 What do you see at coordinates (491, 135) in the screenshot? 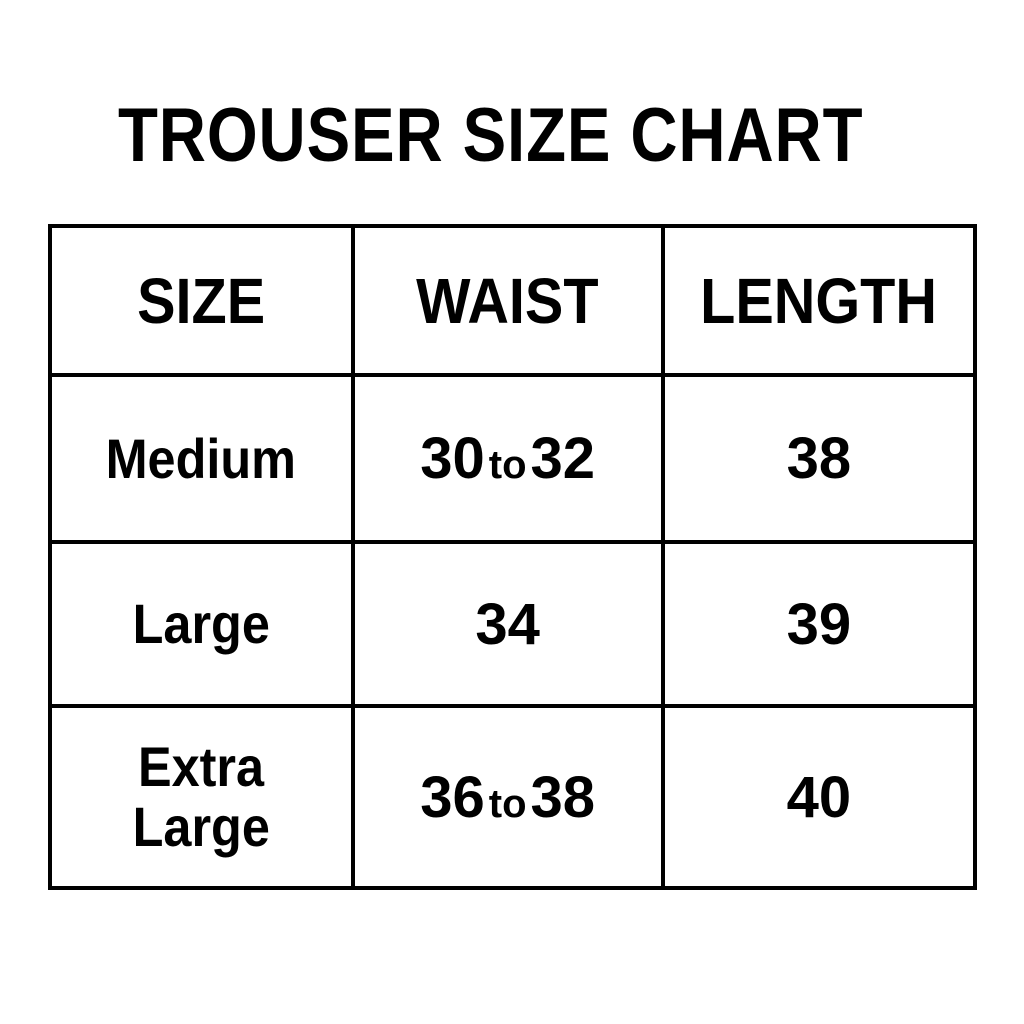
I see `page-title: TROUSER SIZE CHART` at bounding box center [491, 135].